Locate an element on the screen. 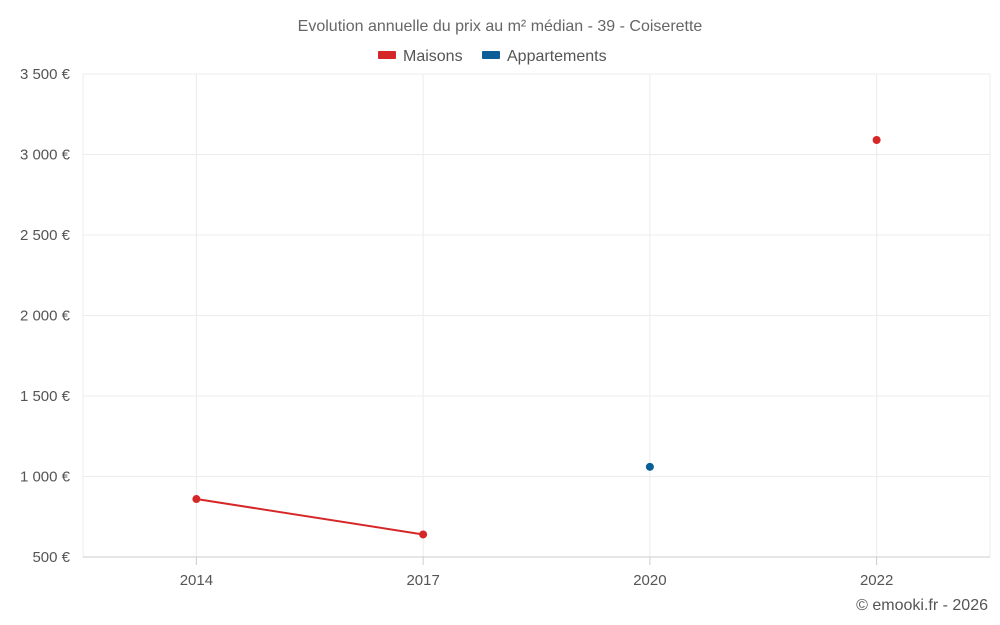  data-point-appartements-2020 is located at coordinates (649, 466).